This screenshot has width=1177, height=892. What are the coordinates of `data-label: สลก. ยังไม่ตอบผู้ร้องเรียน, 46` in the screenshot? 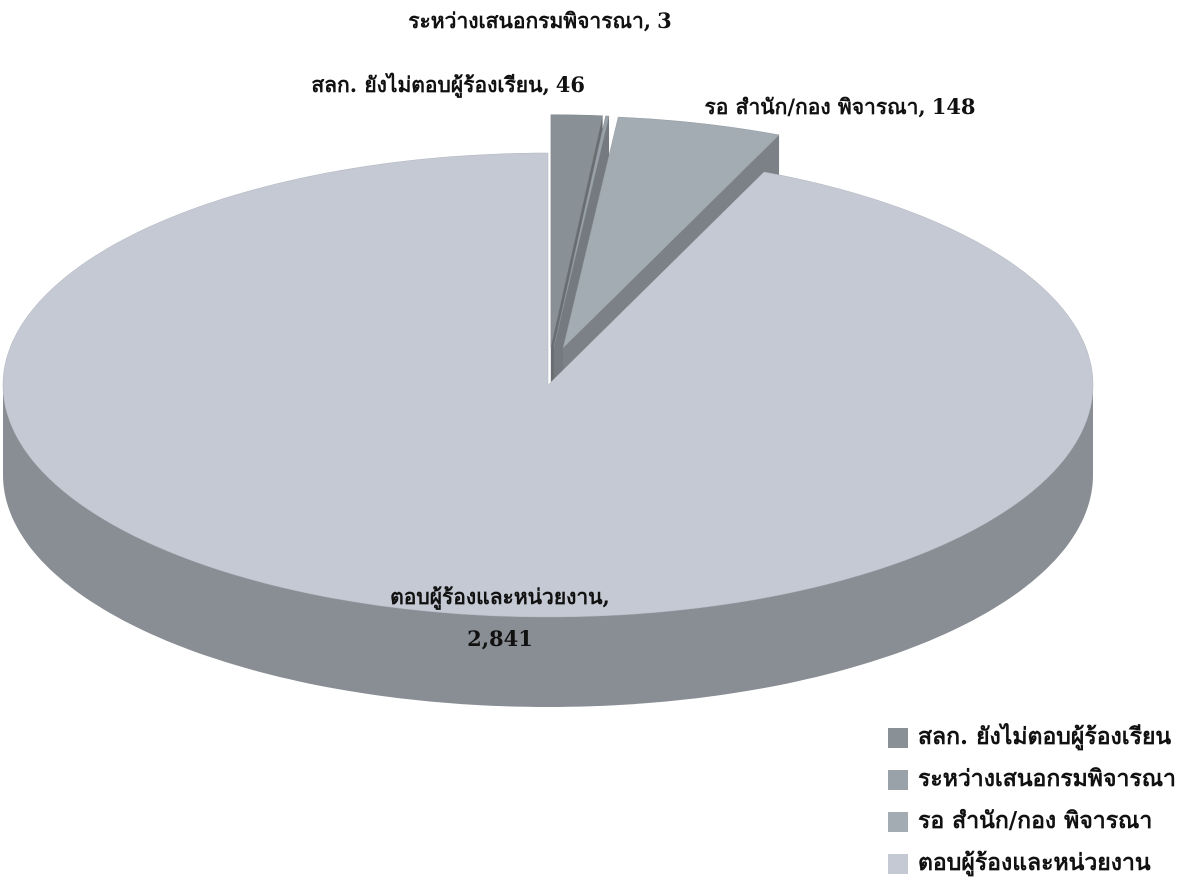 It's located at (448, 85).